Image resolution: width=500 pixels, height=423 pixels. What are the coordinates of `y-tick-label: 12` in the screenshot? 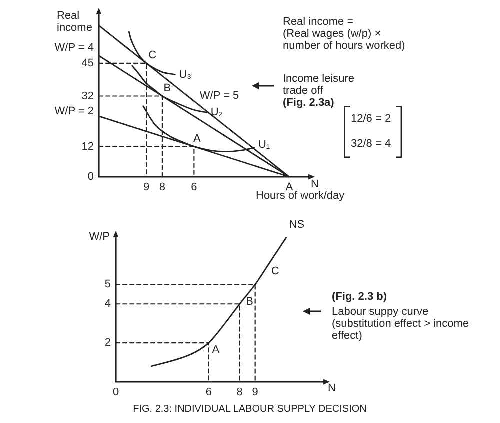 It's located at (88, 146).